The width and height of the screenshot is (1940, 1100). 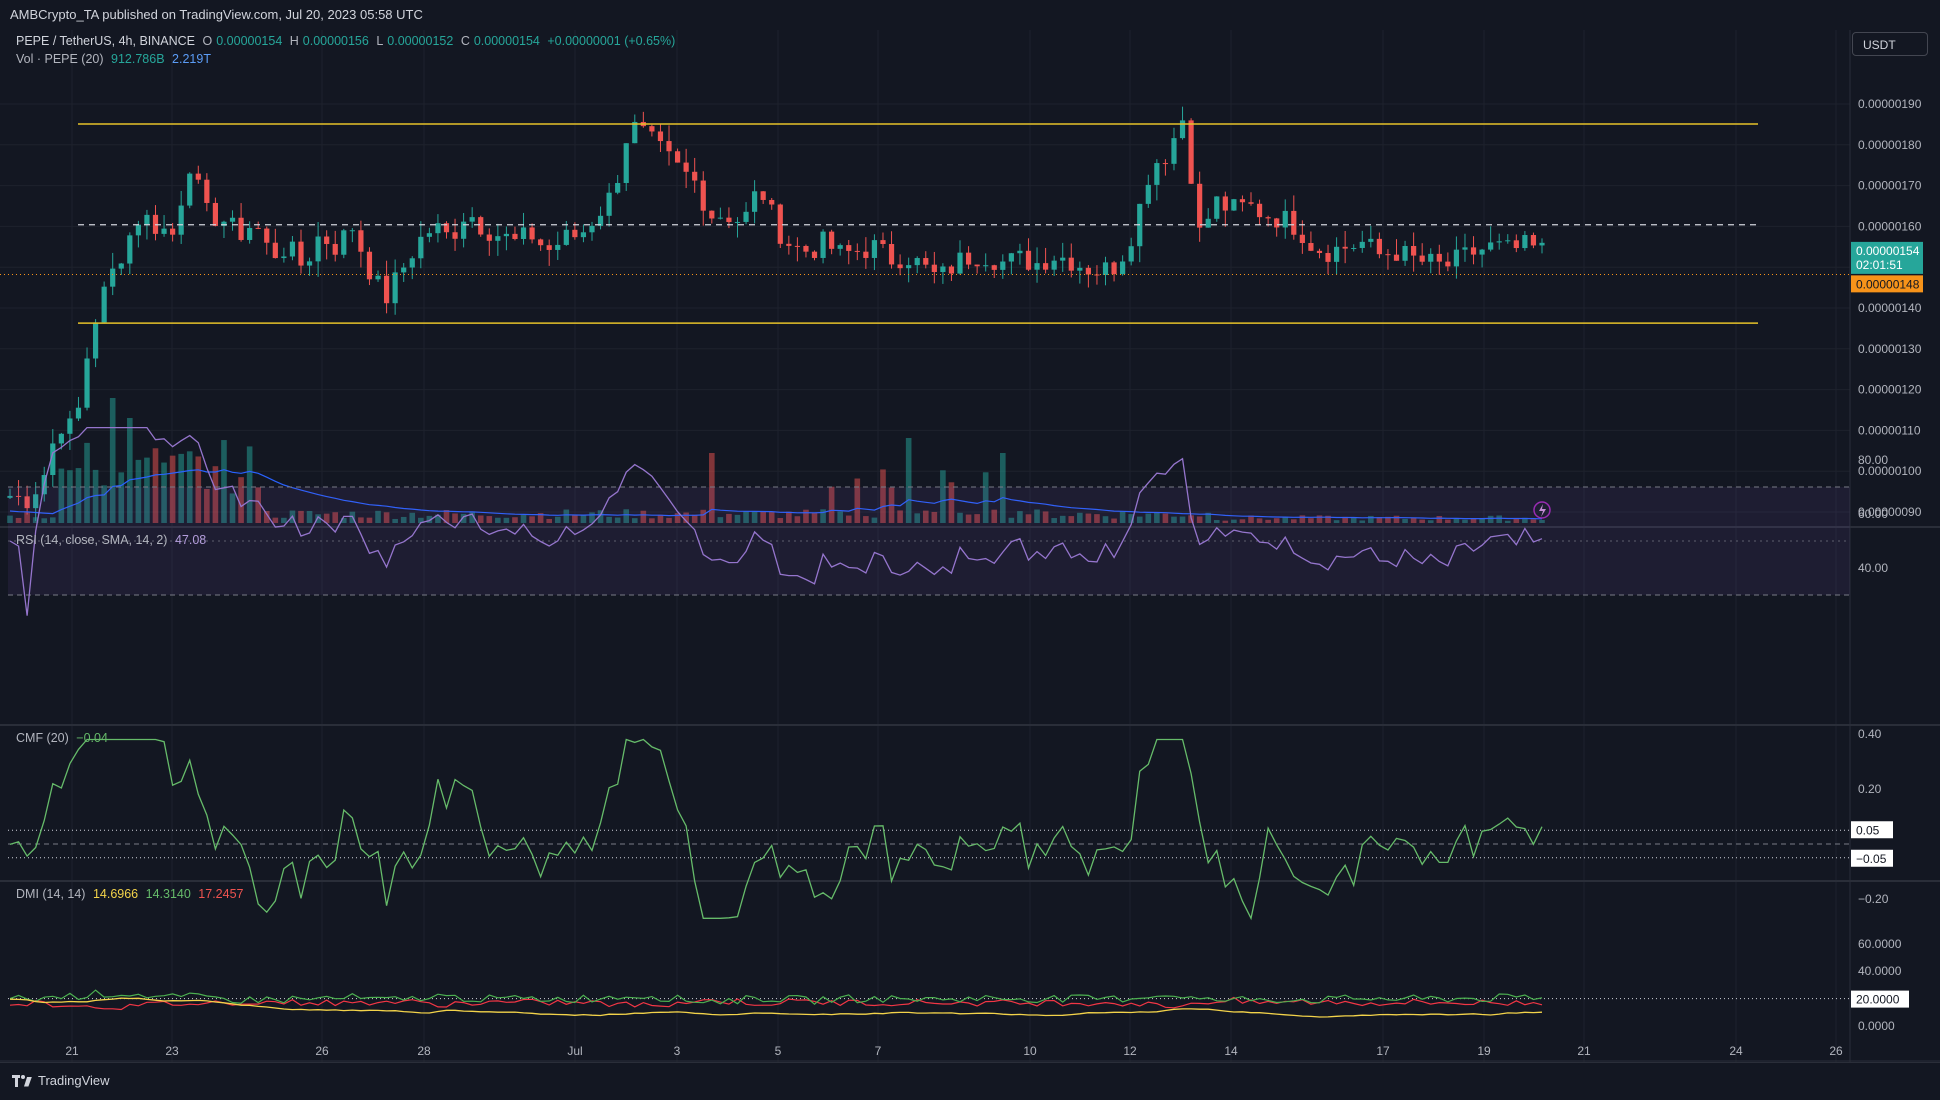 What do you see at coordinates (1890, 44) in the screenshot?
I see `currency-selector: USDT` at bounding box center [1890, 44].